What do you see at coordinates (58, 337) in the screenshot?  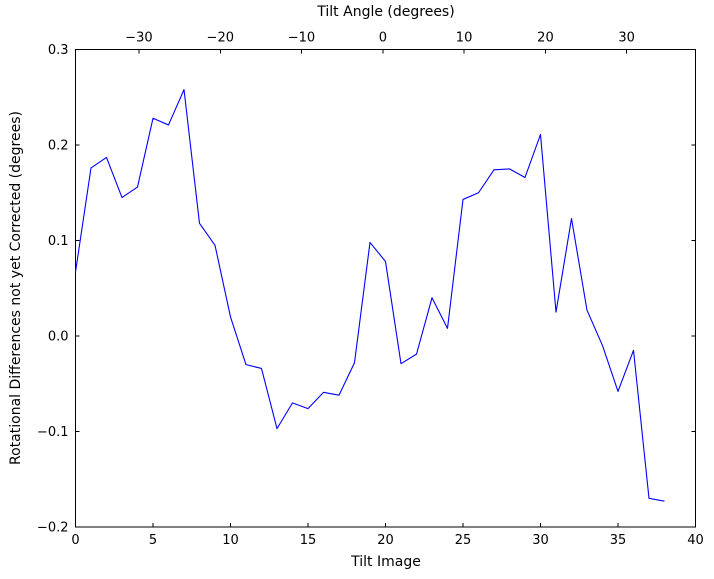 I see `y-tick-label: 0.0` at bounding box center [58, 337].